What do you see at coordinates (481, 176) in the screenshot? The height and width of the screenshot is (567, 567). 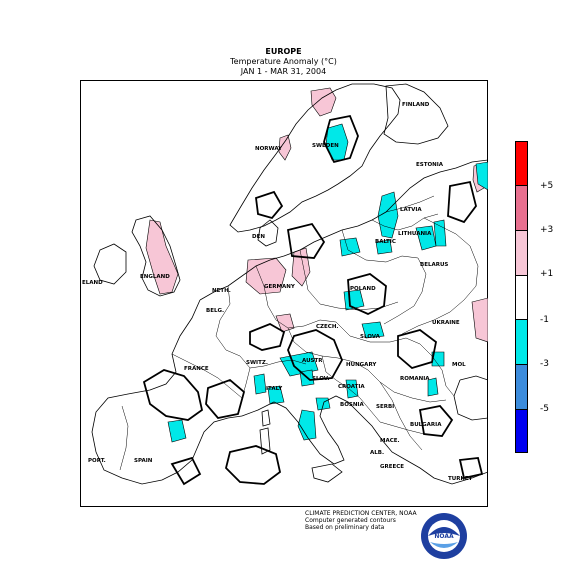 I see `cold-area-finland-south` at bounding box center [481, 176].